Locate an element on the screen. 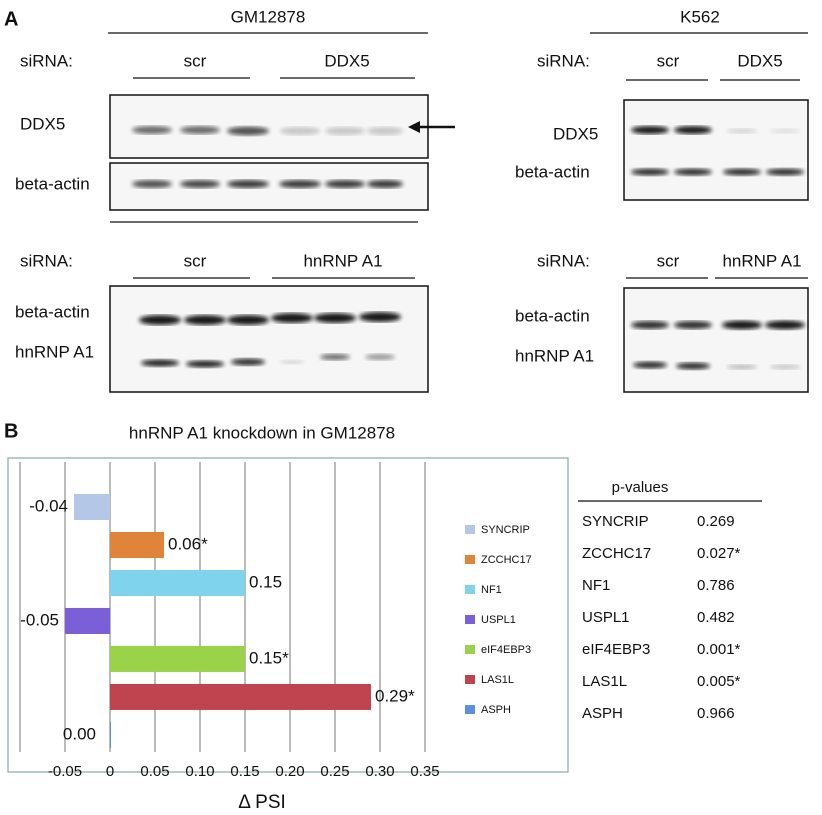  table-cell: LAS1L is located at coordinates (604, 681).